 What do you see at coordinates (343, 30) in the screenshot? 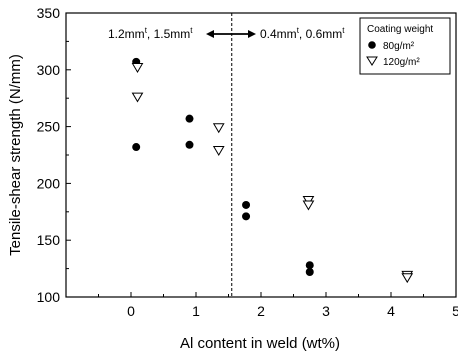
I see `annotation-right-sup-2: t` at bounding box center [343, 30].